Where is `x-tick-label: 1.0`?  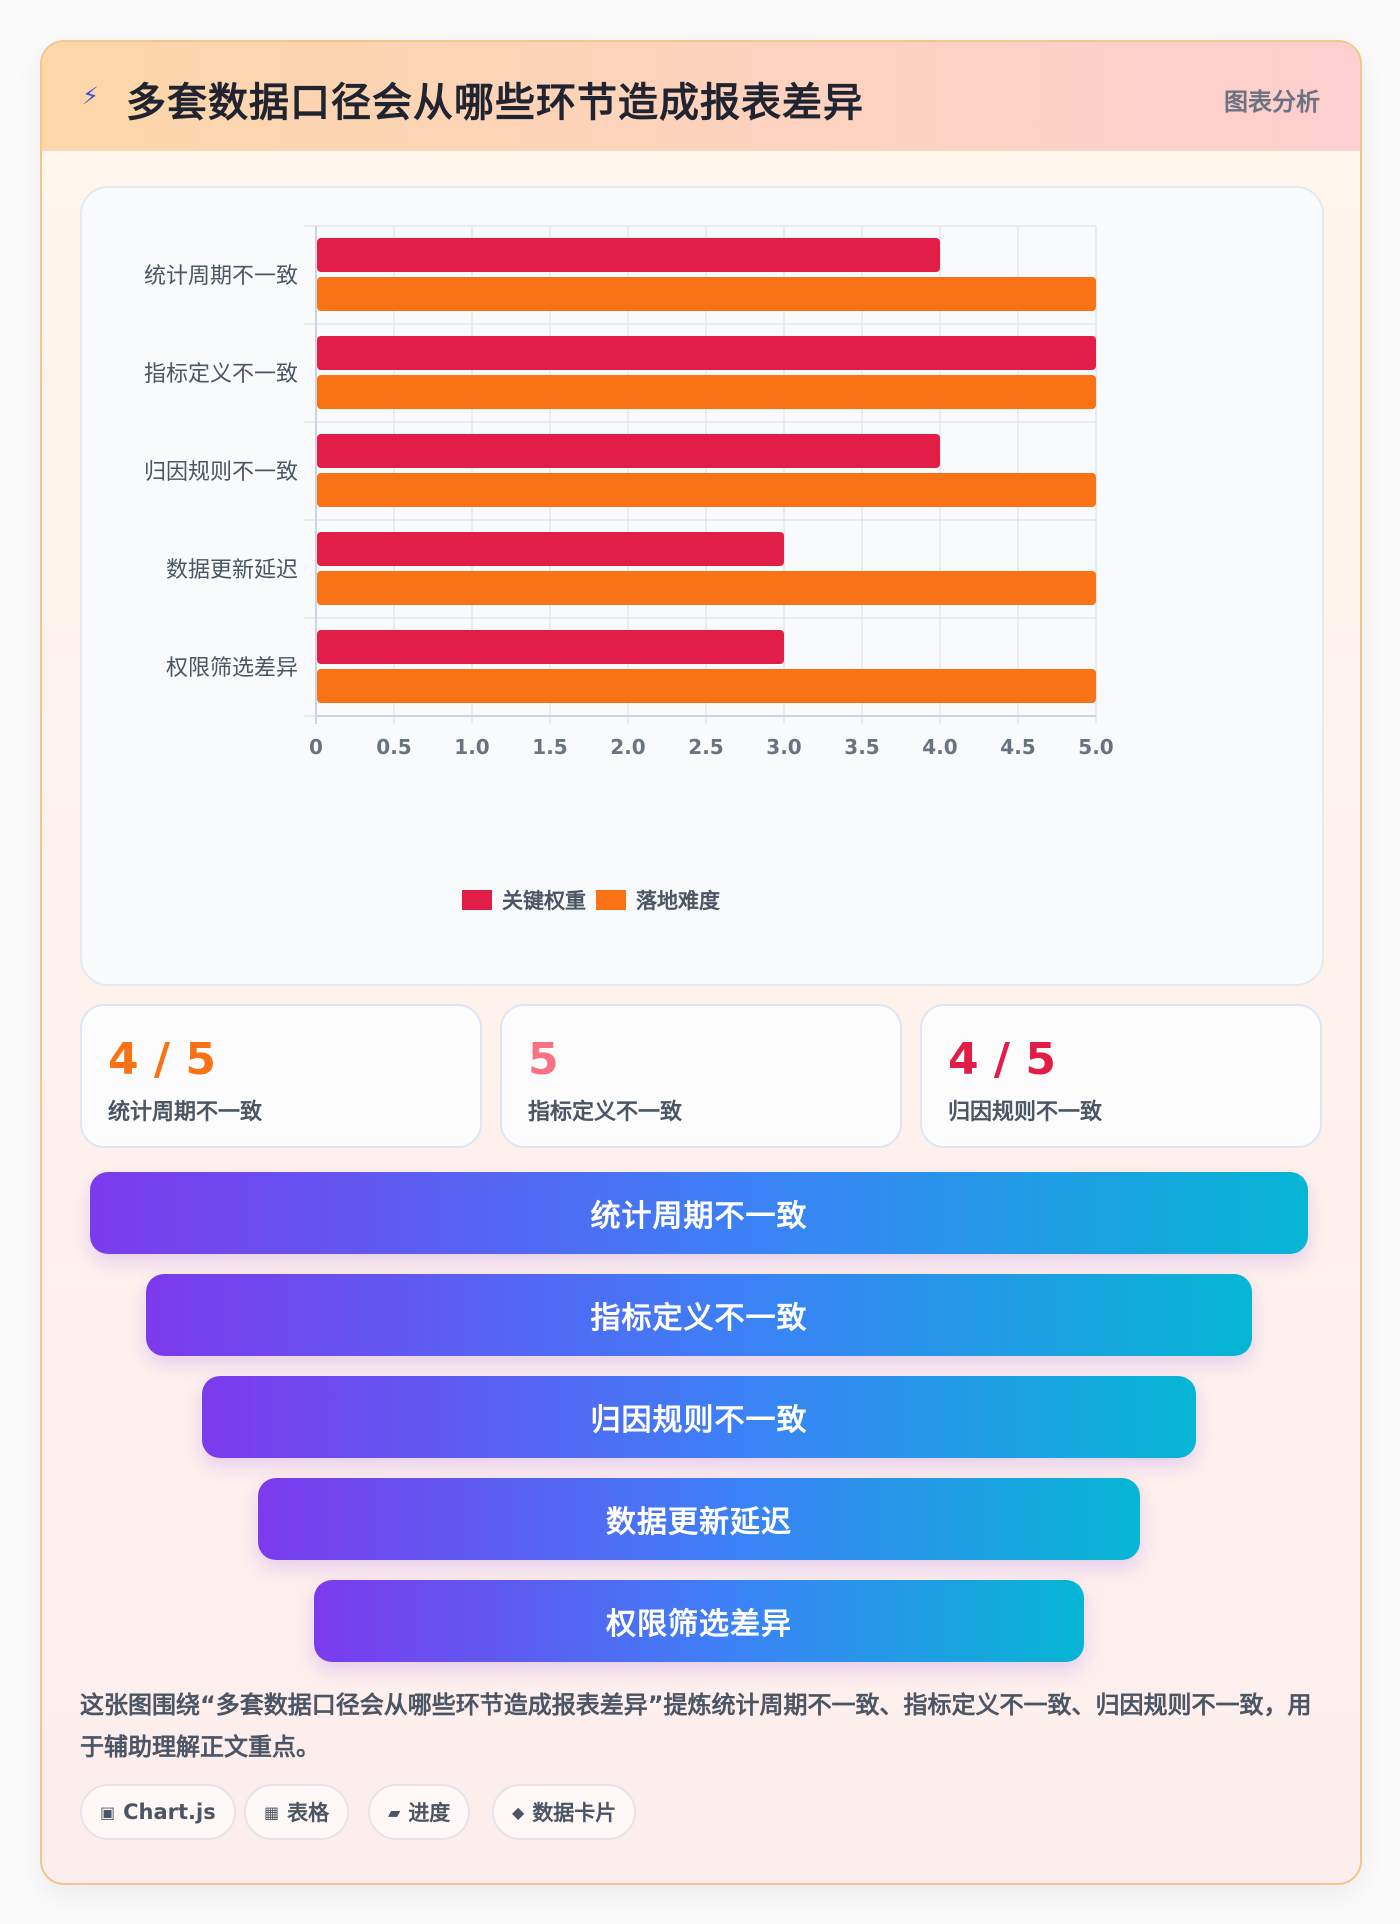
x-tick-label: 1.0 is located at coordinates (471, 747).